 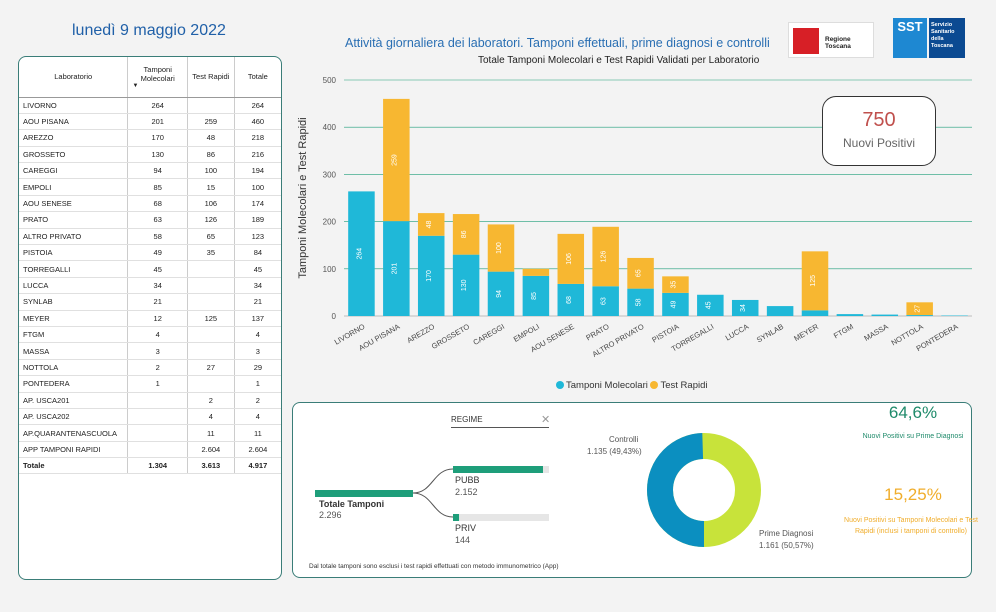 What do you see at coordinates (74, 466) in the screenshot?
I see `table-cell: Totale` at bounding box center [74, 466].